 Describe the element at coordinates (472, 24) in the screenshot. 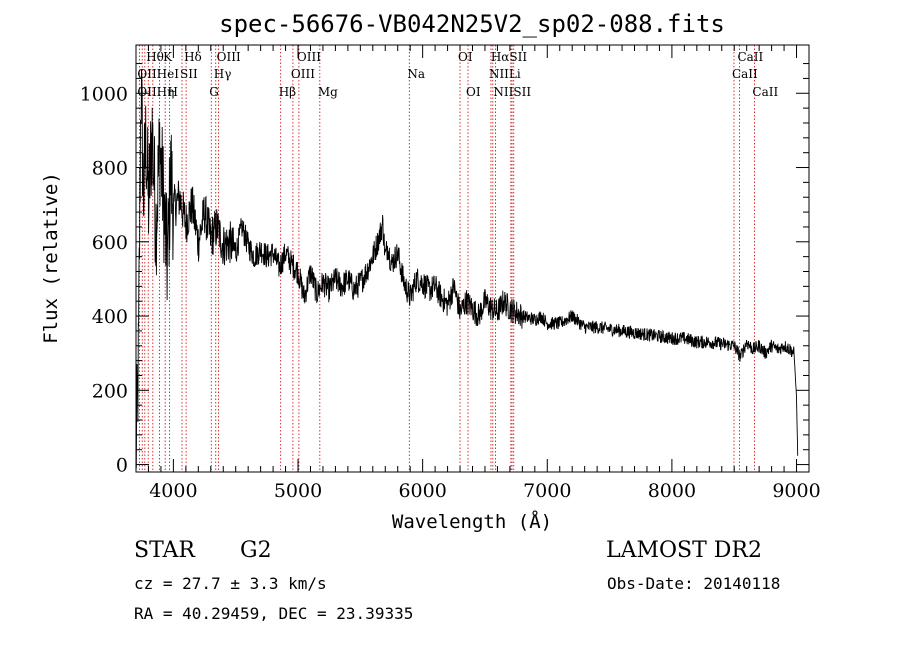

I see `chart-title: spec-56676-VB042N25V2_sp02-088.fits` at that location.